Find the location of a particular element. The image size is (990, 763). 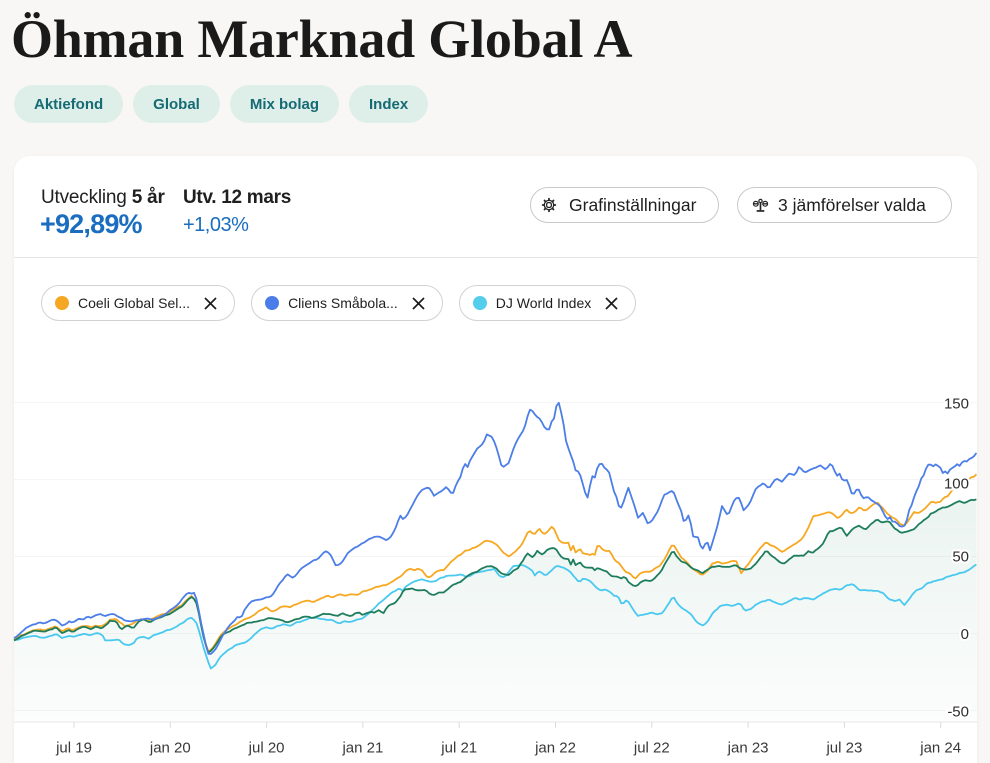

svg-text: 100 is located at coordinates (956, 484).